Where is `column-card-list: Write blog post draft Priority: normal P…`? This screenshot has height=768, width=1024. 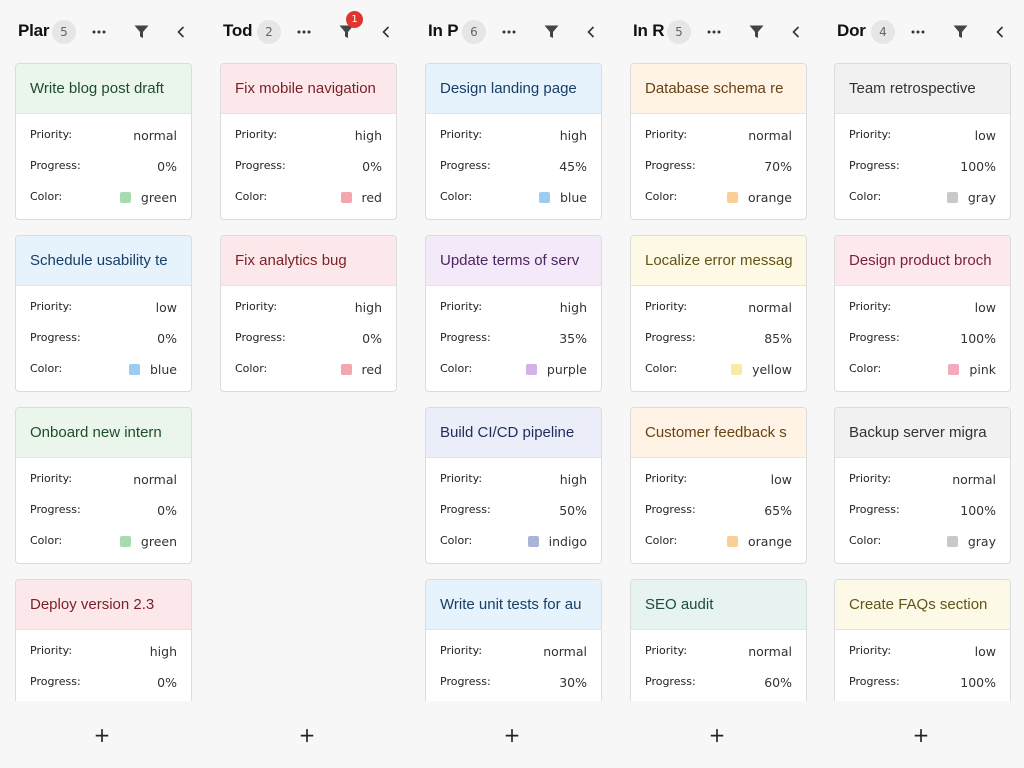 column-card-list: Write blog post draft Priority: normal P… is located at coordinates (103, 382).